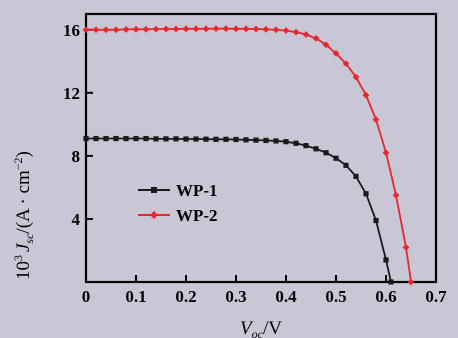 The height and width of the screenshot is (338, 458). Describe the element at coordinates (436, 296) in the screenshot. I see `x-tick-label-7: 0.7` at that location.